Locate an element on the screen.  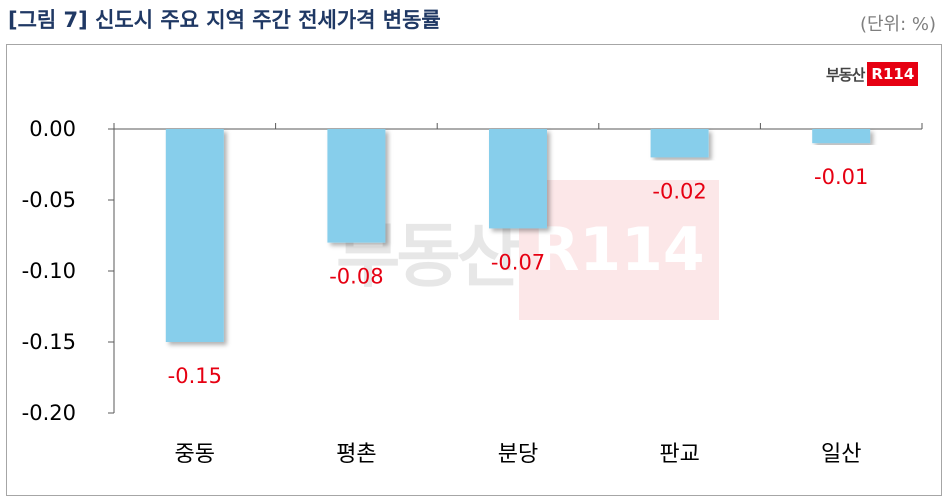
y-tick-label: 0.00 is located at coordinates (52, 129).